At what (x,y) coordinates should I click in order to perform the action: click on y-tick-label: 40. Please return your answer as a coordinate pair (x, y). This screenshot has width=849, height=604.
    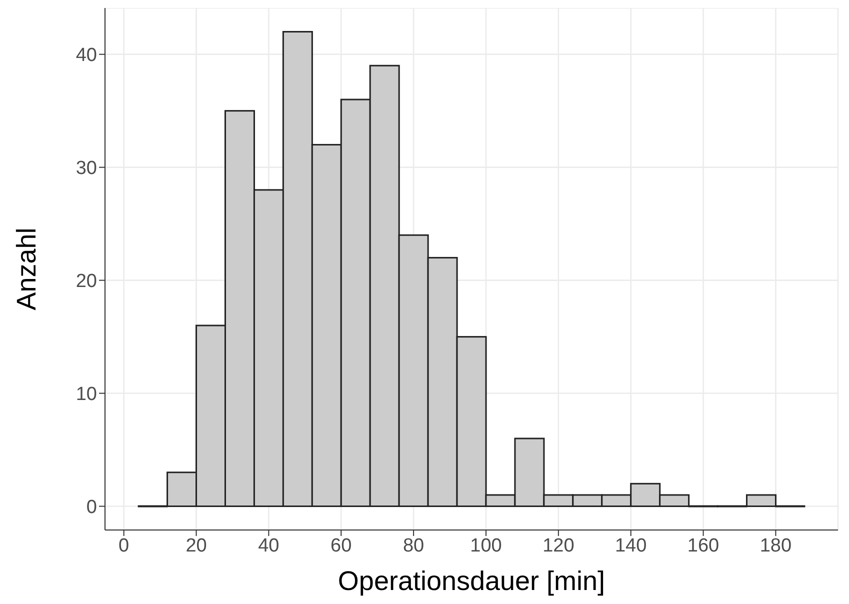
    Looking at the image, I should click on (86, 55).